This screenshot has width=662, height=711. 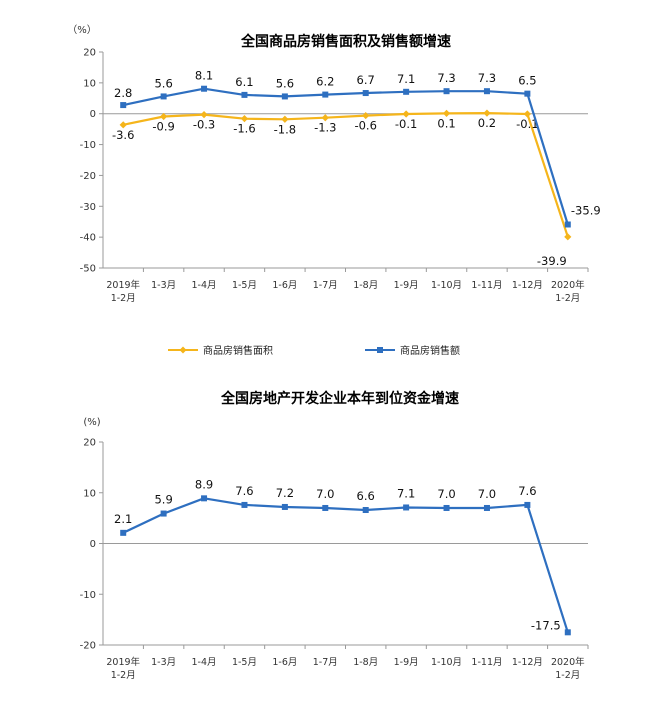 I want to click on chart1-xtick-label: 1-3月, so click(x=163, y=285).